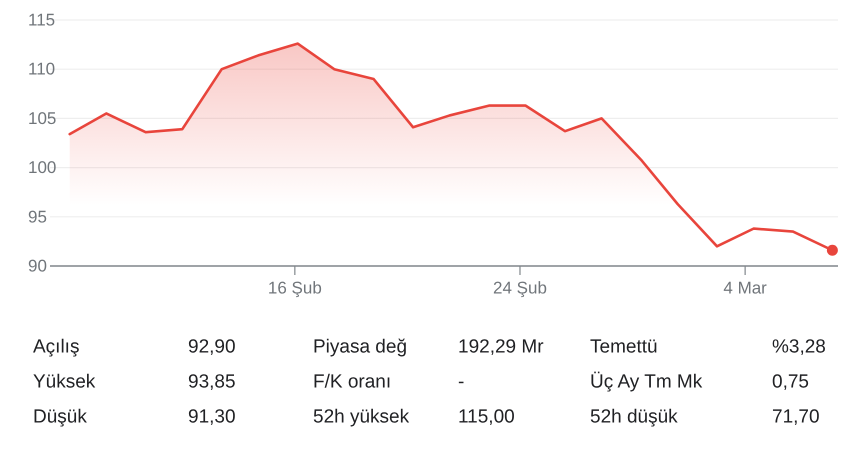 This screenshot has width=852, height=457. I want to click on text: 0,75, so click(790, 382).